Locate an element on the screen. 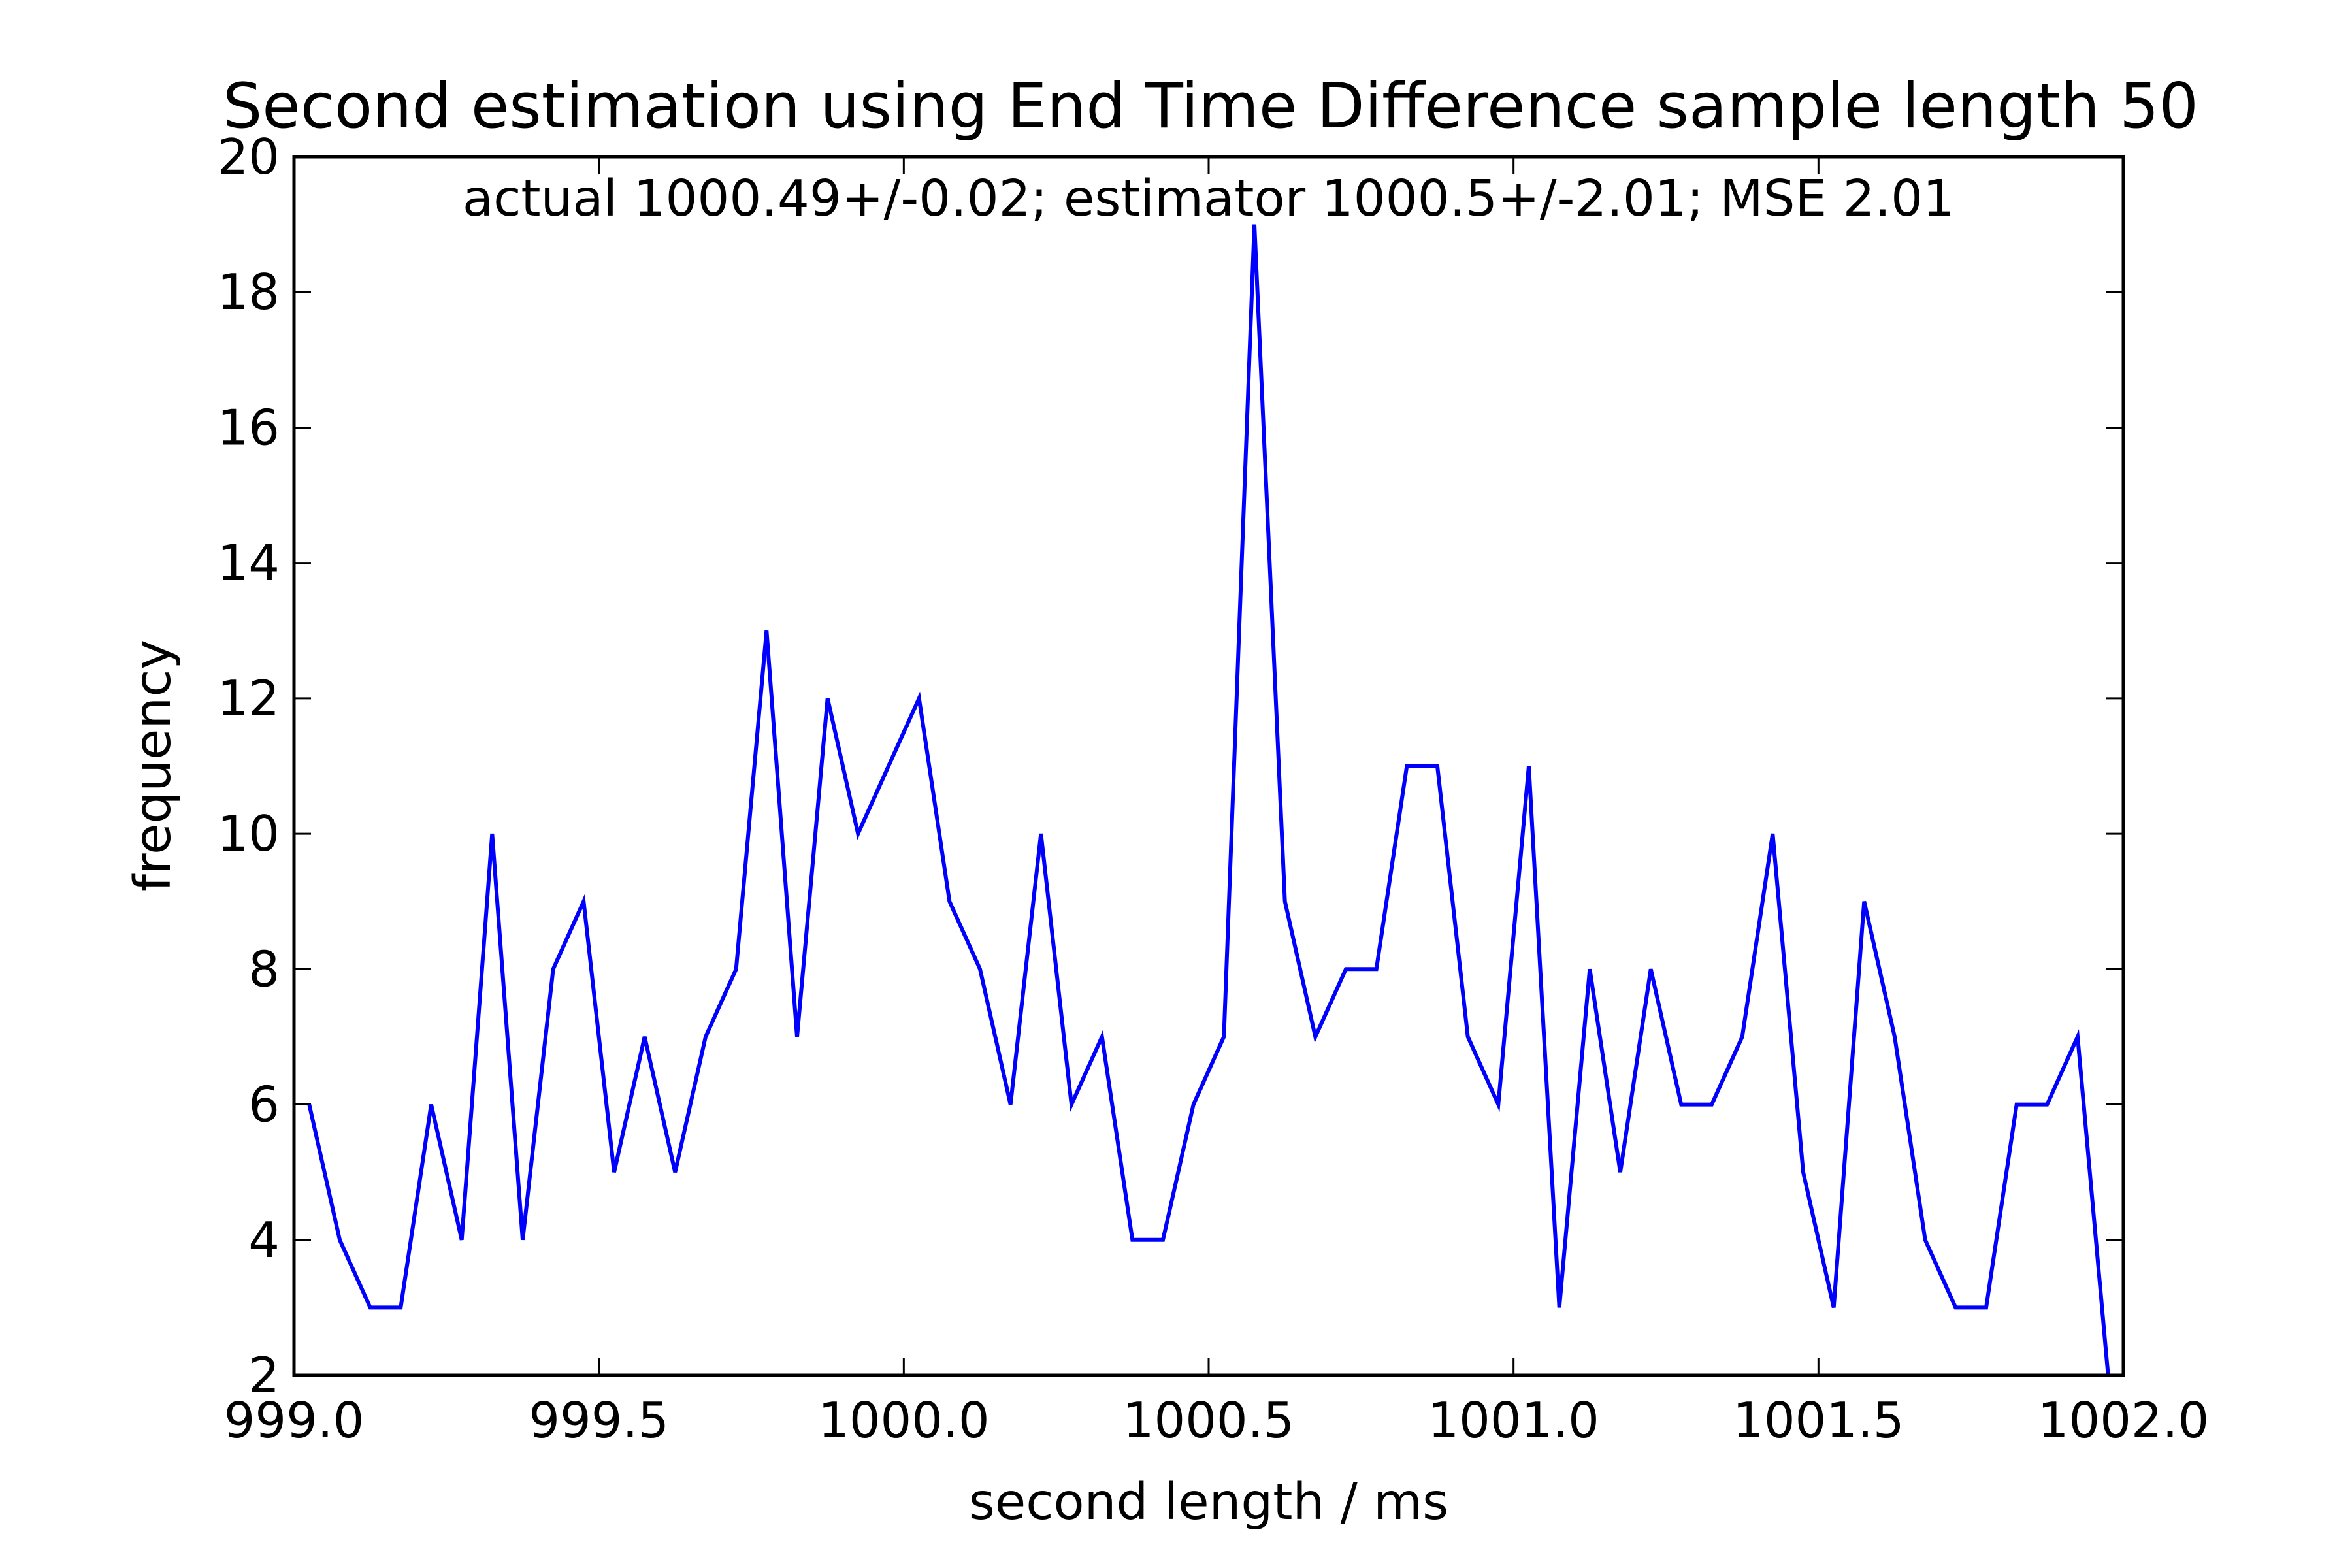 The image size is (2352, 1568). y-tick-label: 10 is located at coordinates (249, 833).